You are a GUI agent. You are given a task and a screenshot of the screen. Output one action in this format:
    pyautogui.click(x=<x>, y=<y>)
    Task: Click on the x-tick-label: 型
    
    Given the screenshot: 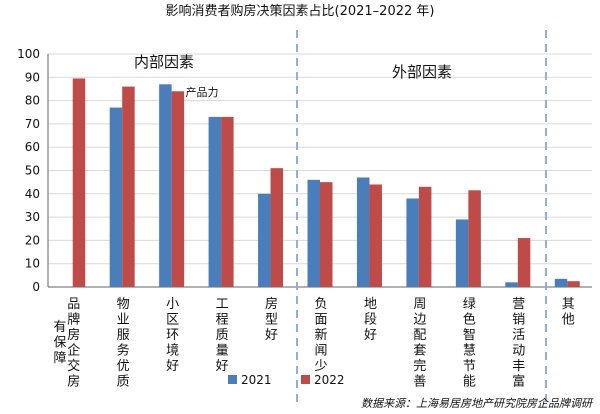 What is the action you would take?
    pyautogui.click(x=271, y=320)
    